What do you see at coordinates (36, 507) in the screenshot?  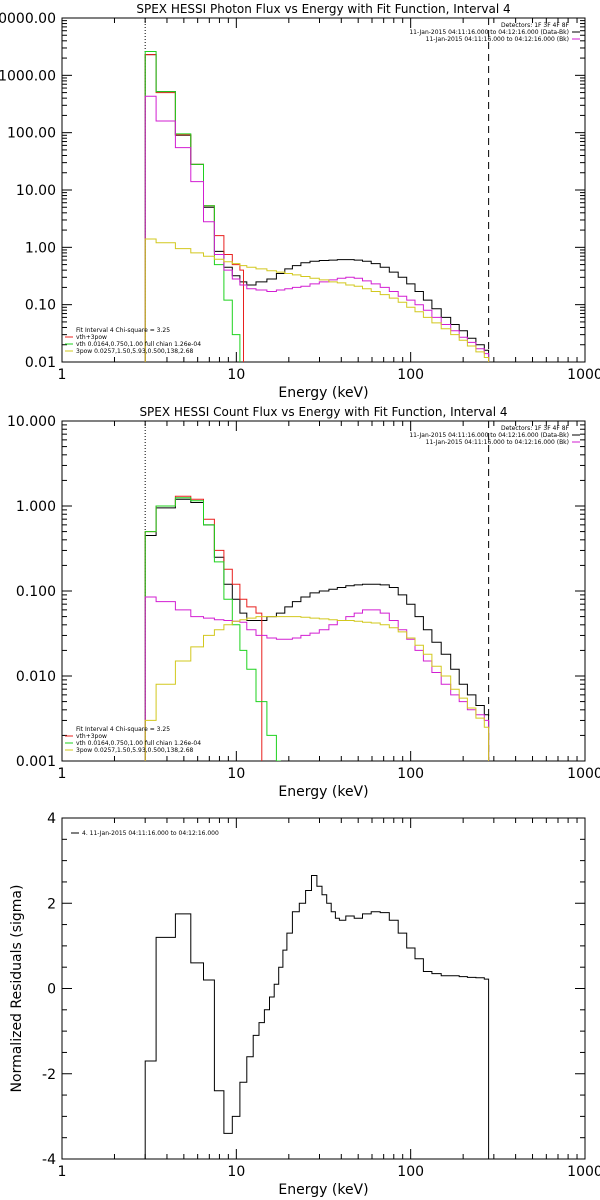 I see `y-tick-label: 1.000` at bounding box center [36, 507].